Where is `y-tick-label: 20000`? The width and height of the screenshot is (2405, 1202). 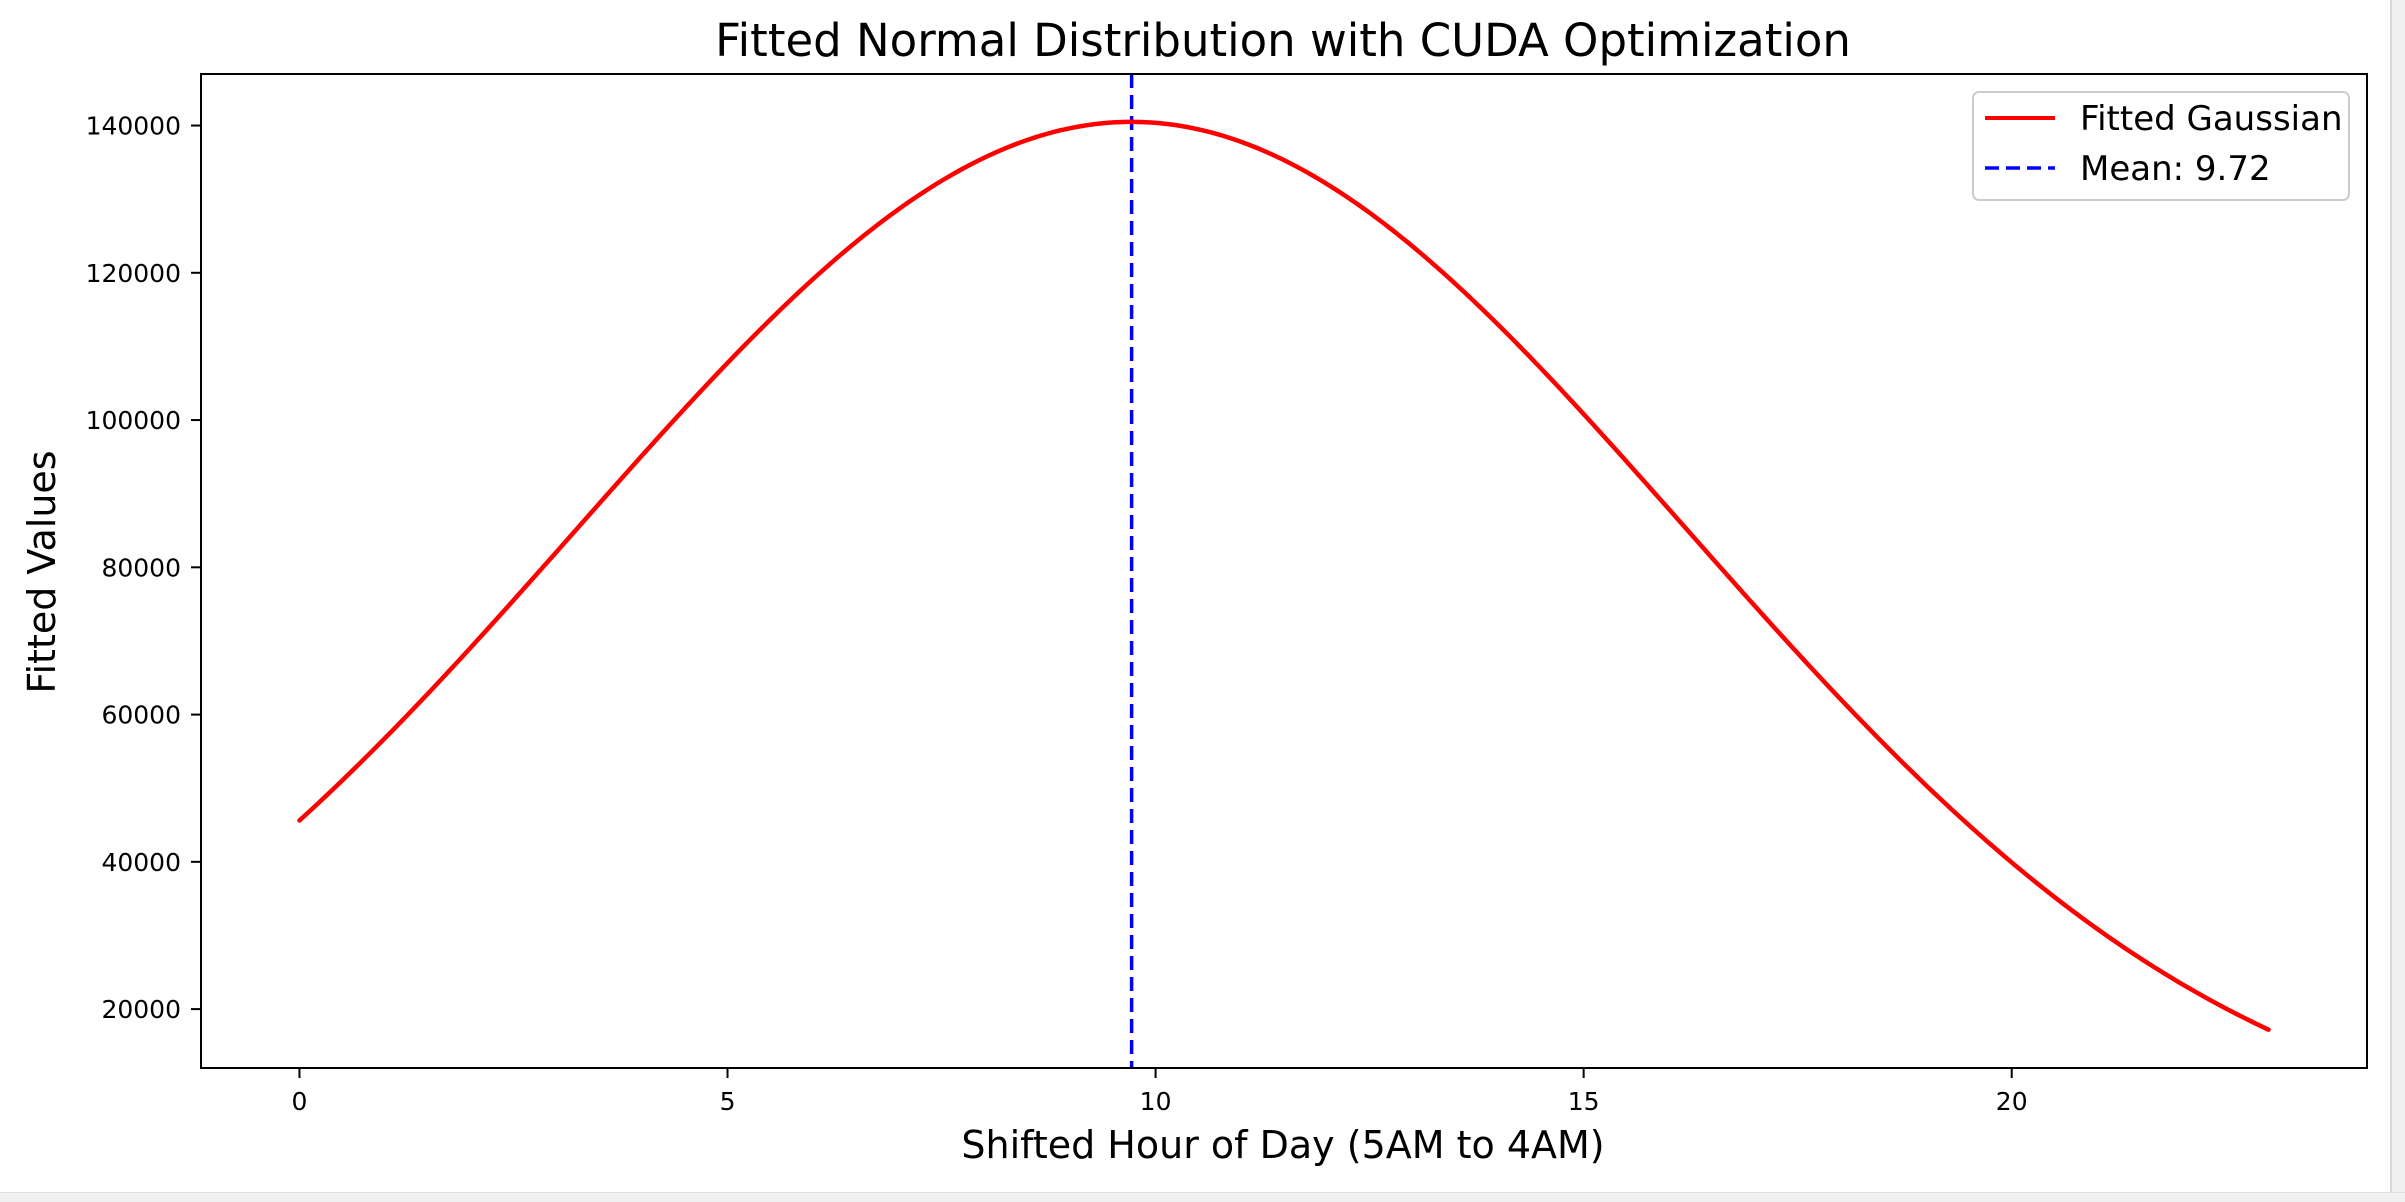
y-tick-label: 20000 is located at coordinates (141, 1009).